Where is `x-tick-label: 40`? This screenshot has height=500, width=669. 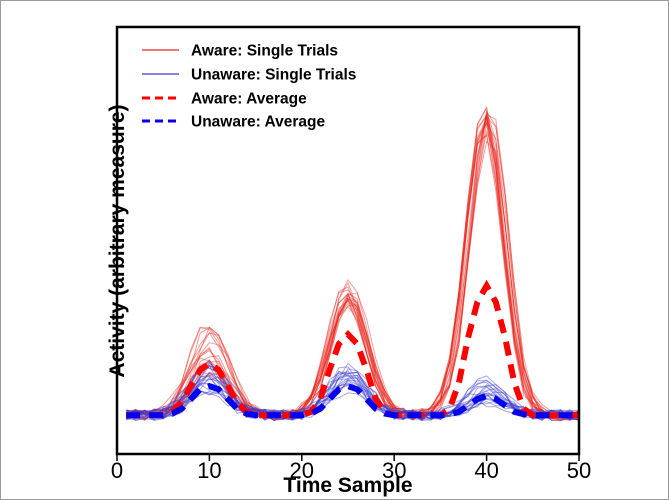
x-tick-label: 40 is located at coordinates (486, 470).